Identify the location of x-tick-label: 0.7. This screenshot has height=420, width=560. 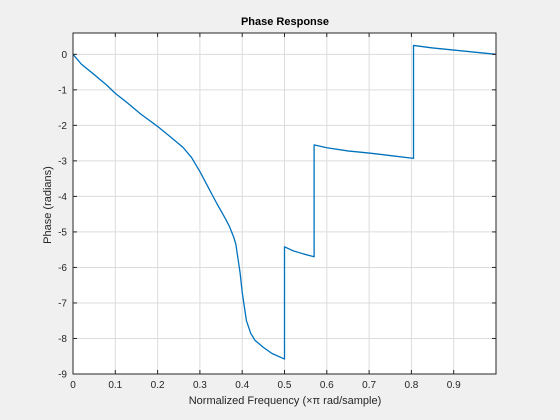
(369, 385).